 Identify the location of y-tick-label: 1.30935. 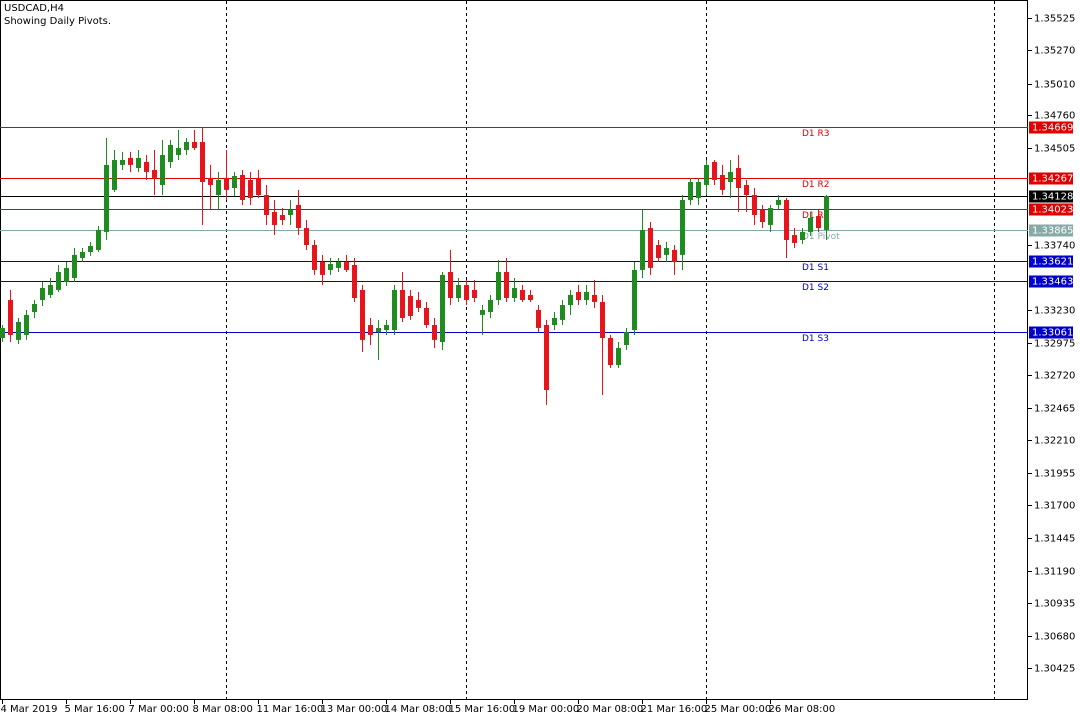
(1054, 604).